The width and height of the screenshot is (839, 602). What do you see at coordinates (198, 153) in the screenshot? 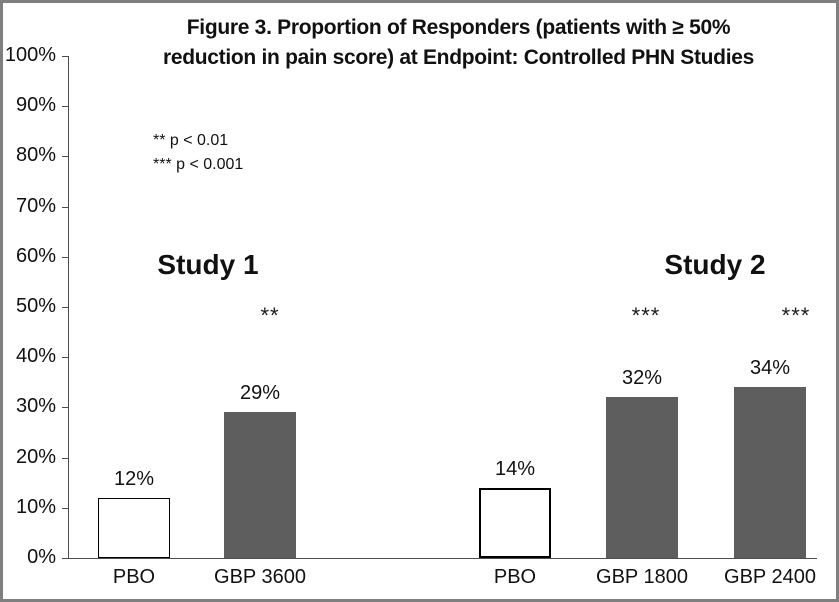
I see `significance-legend: ** p < 0.01 *** p < 0.001` at bounding box center [198, 153].